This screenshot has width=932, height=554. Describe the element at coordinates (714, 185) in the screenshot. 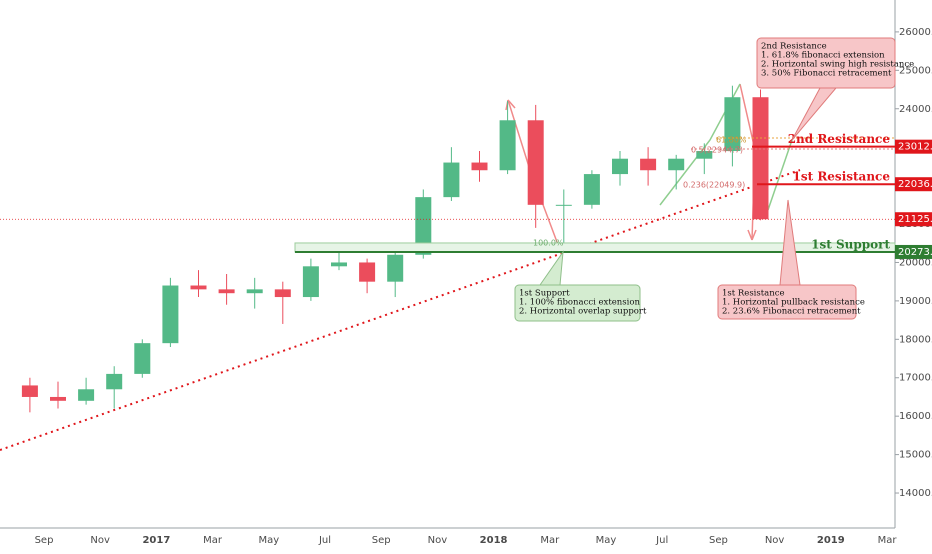

I see `fib-label: 0.236(22049.9)` at that location.